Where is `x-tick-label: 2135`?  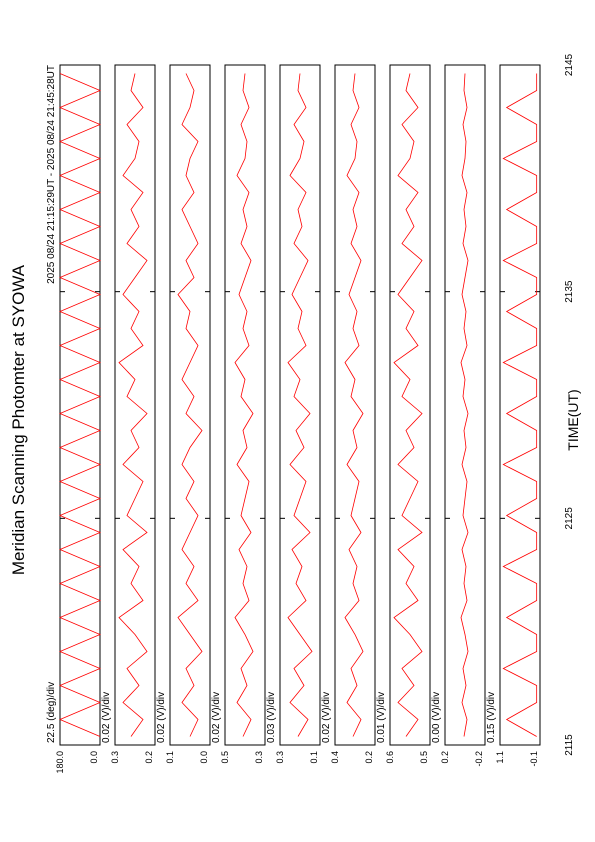
x-tick-label: 2135 is located at coordinates (569, 291).